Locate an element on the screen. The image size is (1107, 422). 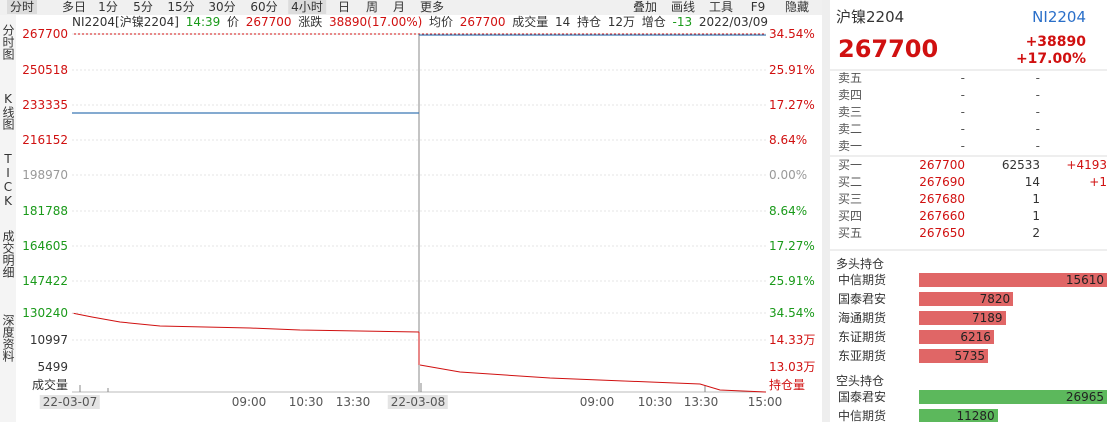
side-tab: 成交明细 is located at coordinates (8, 254).